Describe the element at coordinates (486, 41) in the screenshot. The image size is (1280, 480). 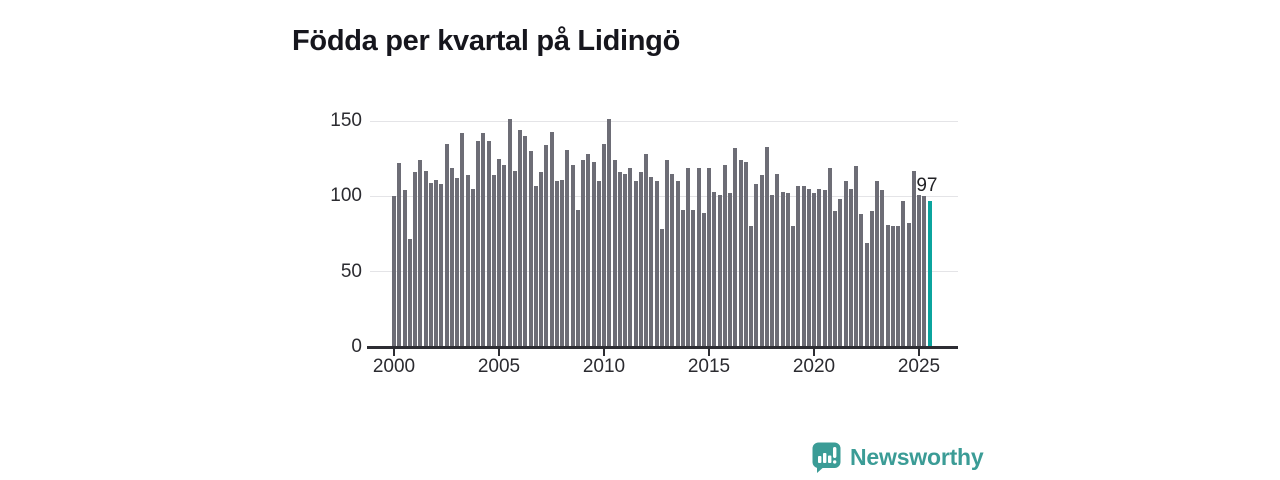
I see `page-title: Födda per kvartal på Lidingö` at that location.